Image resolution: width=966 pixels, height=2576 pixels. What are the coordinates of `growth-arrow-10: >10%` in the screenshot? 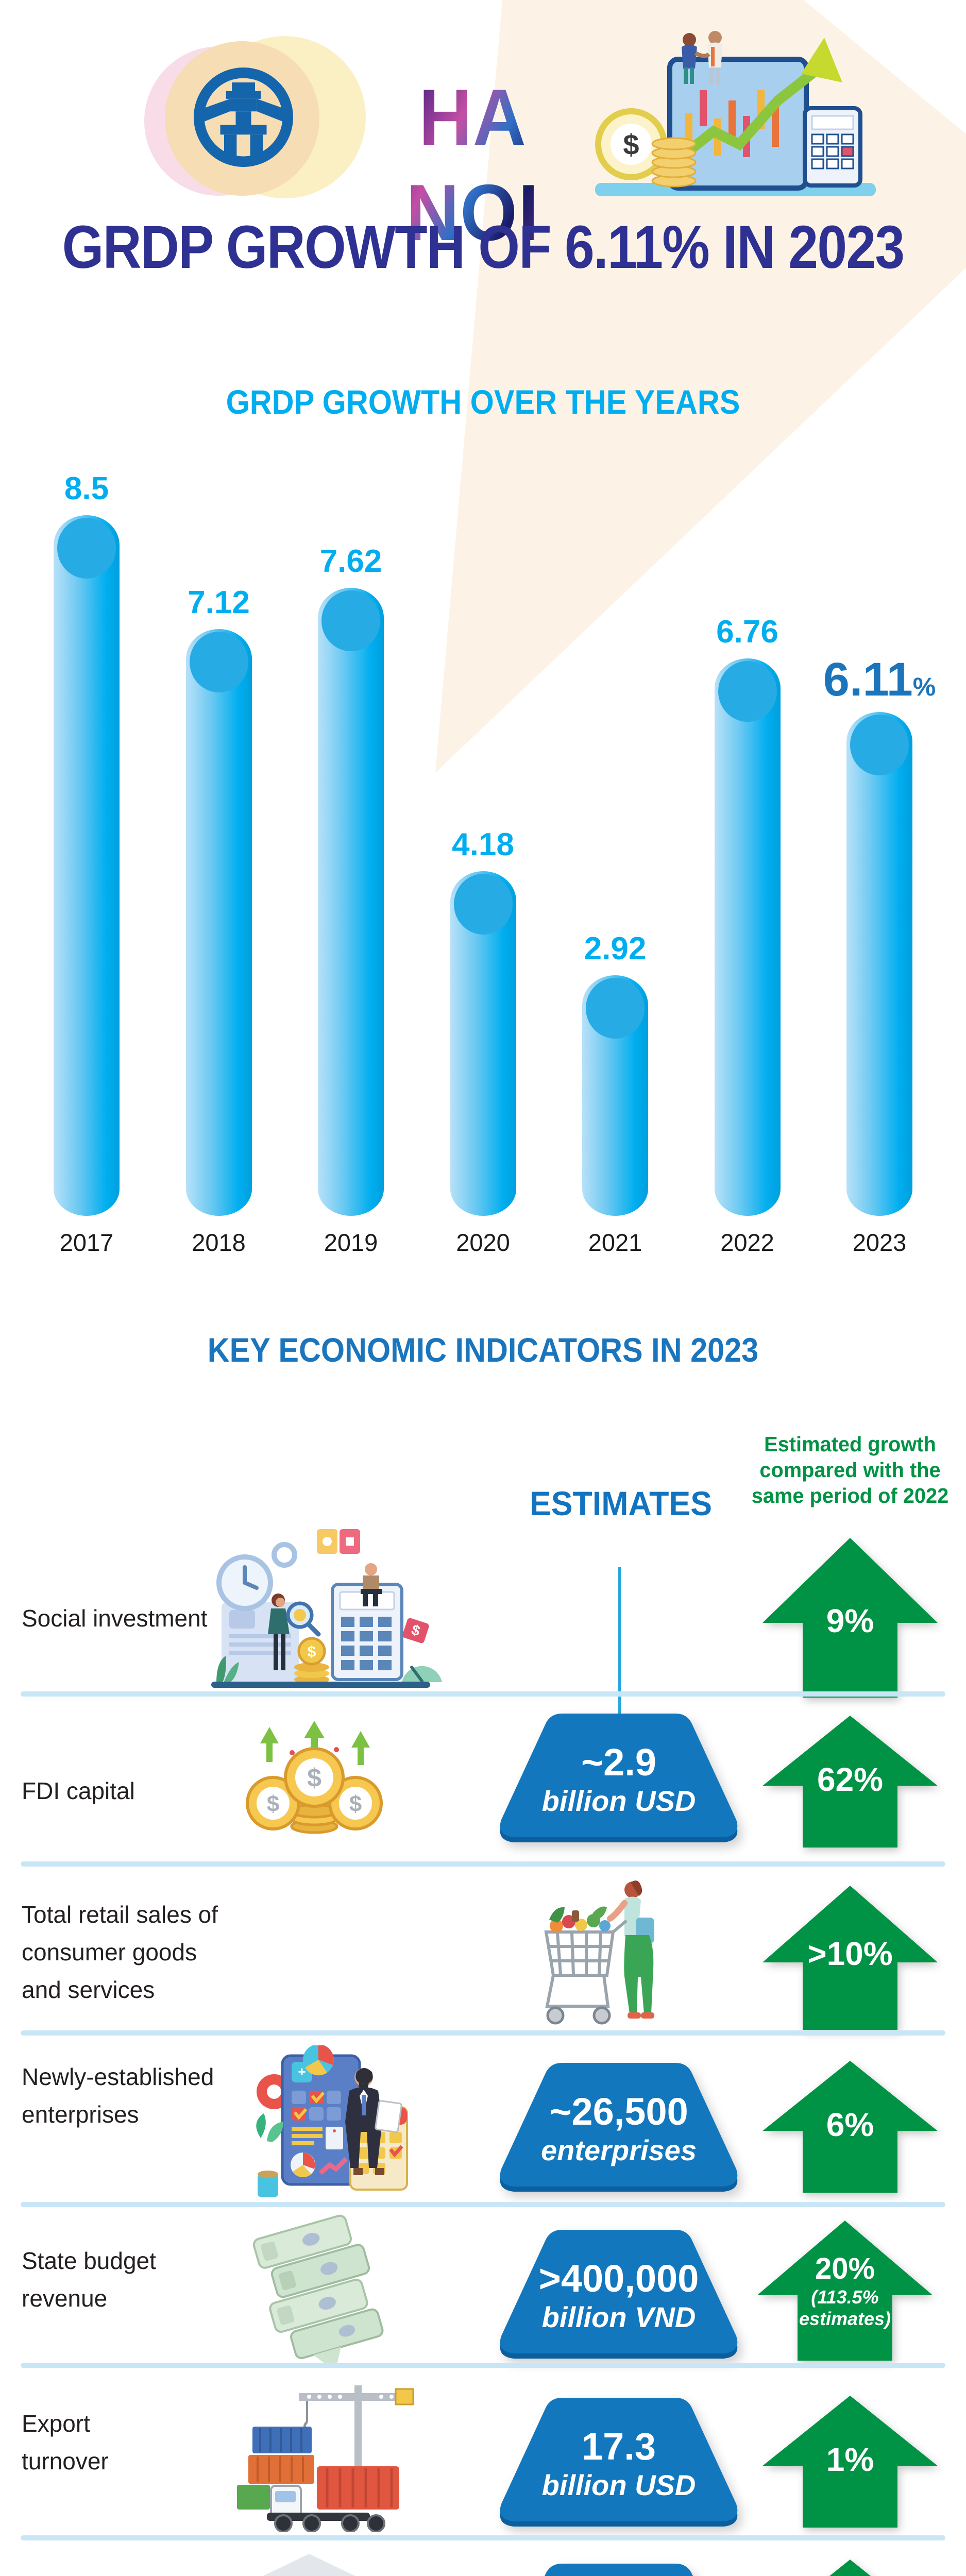 It's located at (850, 1958).